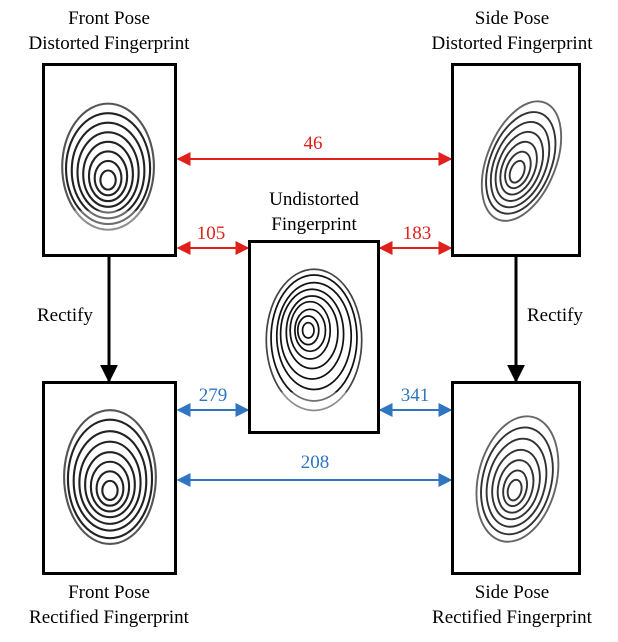 The width and height of the screenshot is (618, 642). What do you see at coordinates (314, 212) in the screenshot?
I see `label-undistorted: Undistorted Fingerprint` at bounding box center [314, 212].